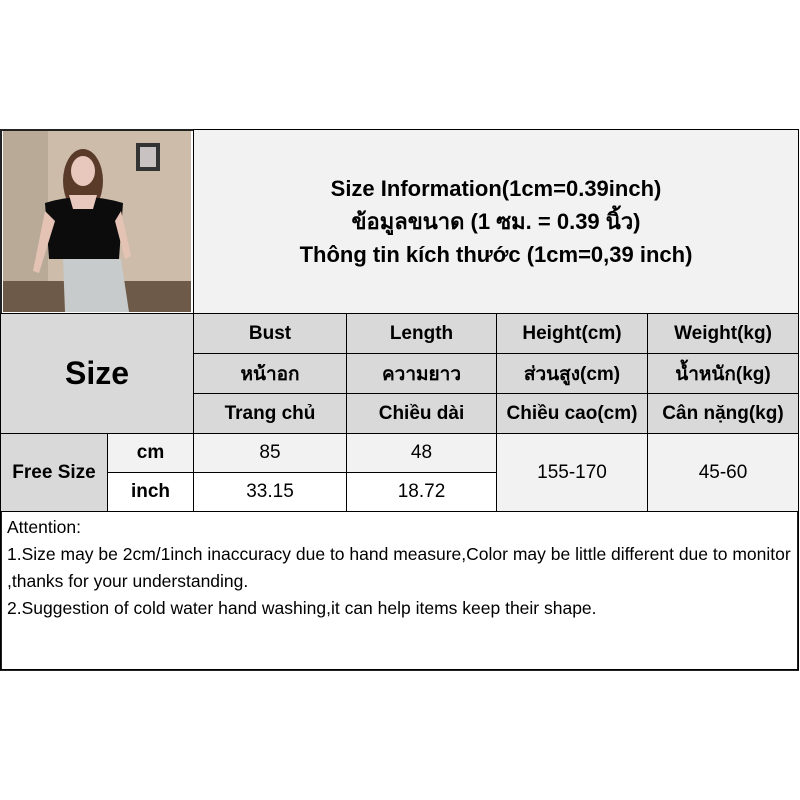  Describe the element at coordinates (97, 373) in the screenshot. I see `size-header: Size` at that location.